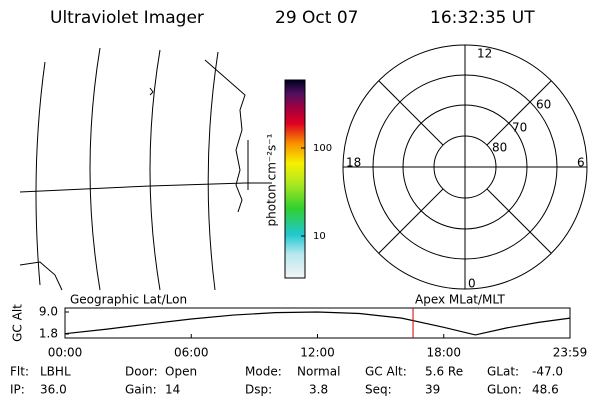 The height and width of the screenshot is (400, 600). I want to click on mlt-label: 18, so click(353, 163).